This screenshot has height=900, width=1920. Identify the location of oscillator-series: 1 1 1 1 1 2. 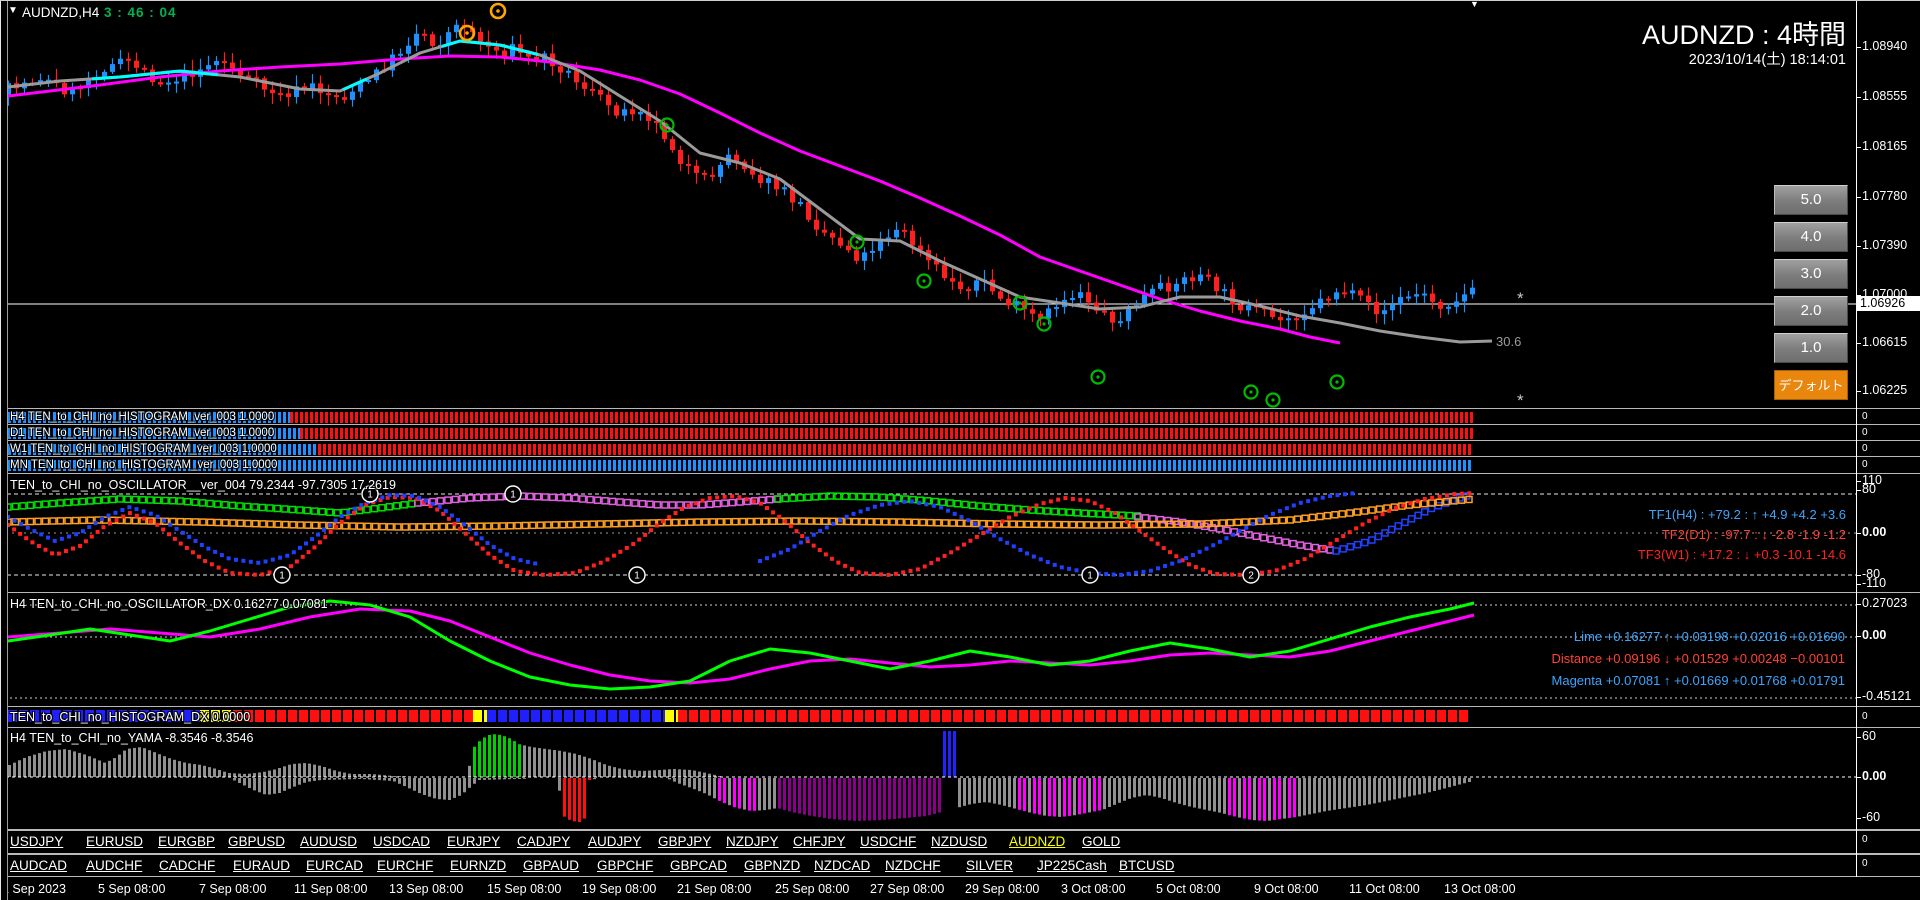
(928, 534).